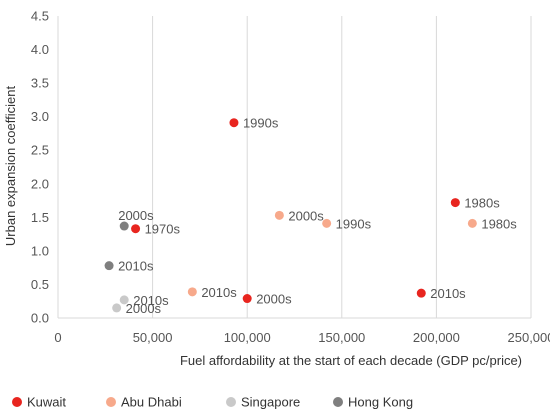  I want to click on y-tick-label: 2.5, so click(40, 150).